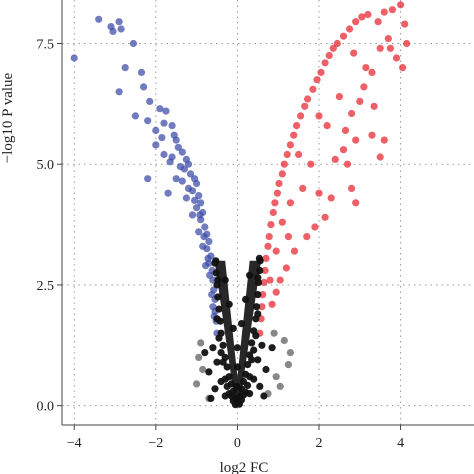 The width and height of the screenshot is (474, 474). What do you see at coordinates (74, 443) in the screenshot?
I see `x-tick-label: −4` at bounding box center [74, 443].